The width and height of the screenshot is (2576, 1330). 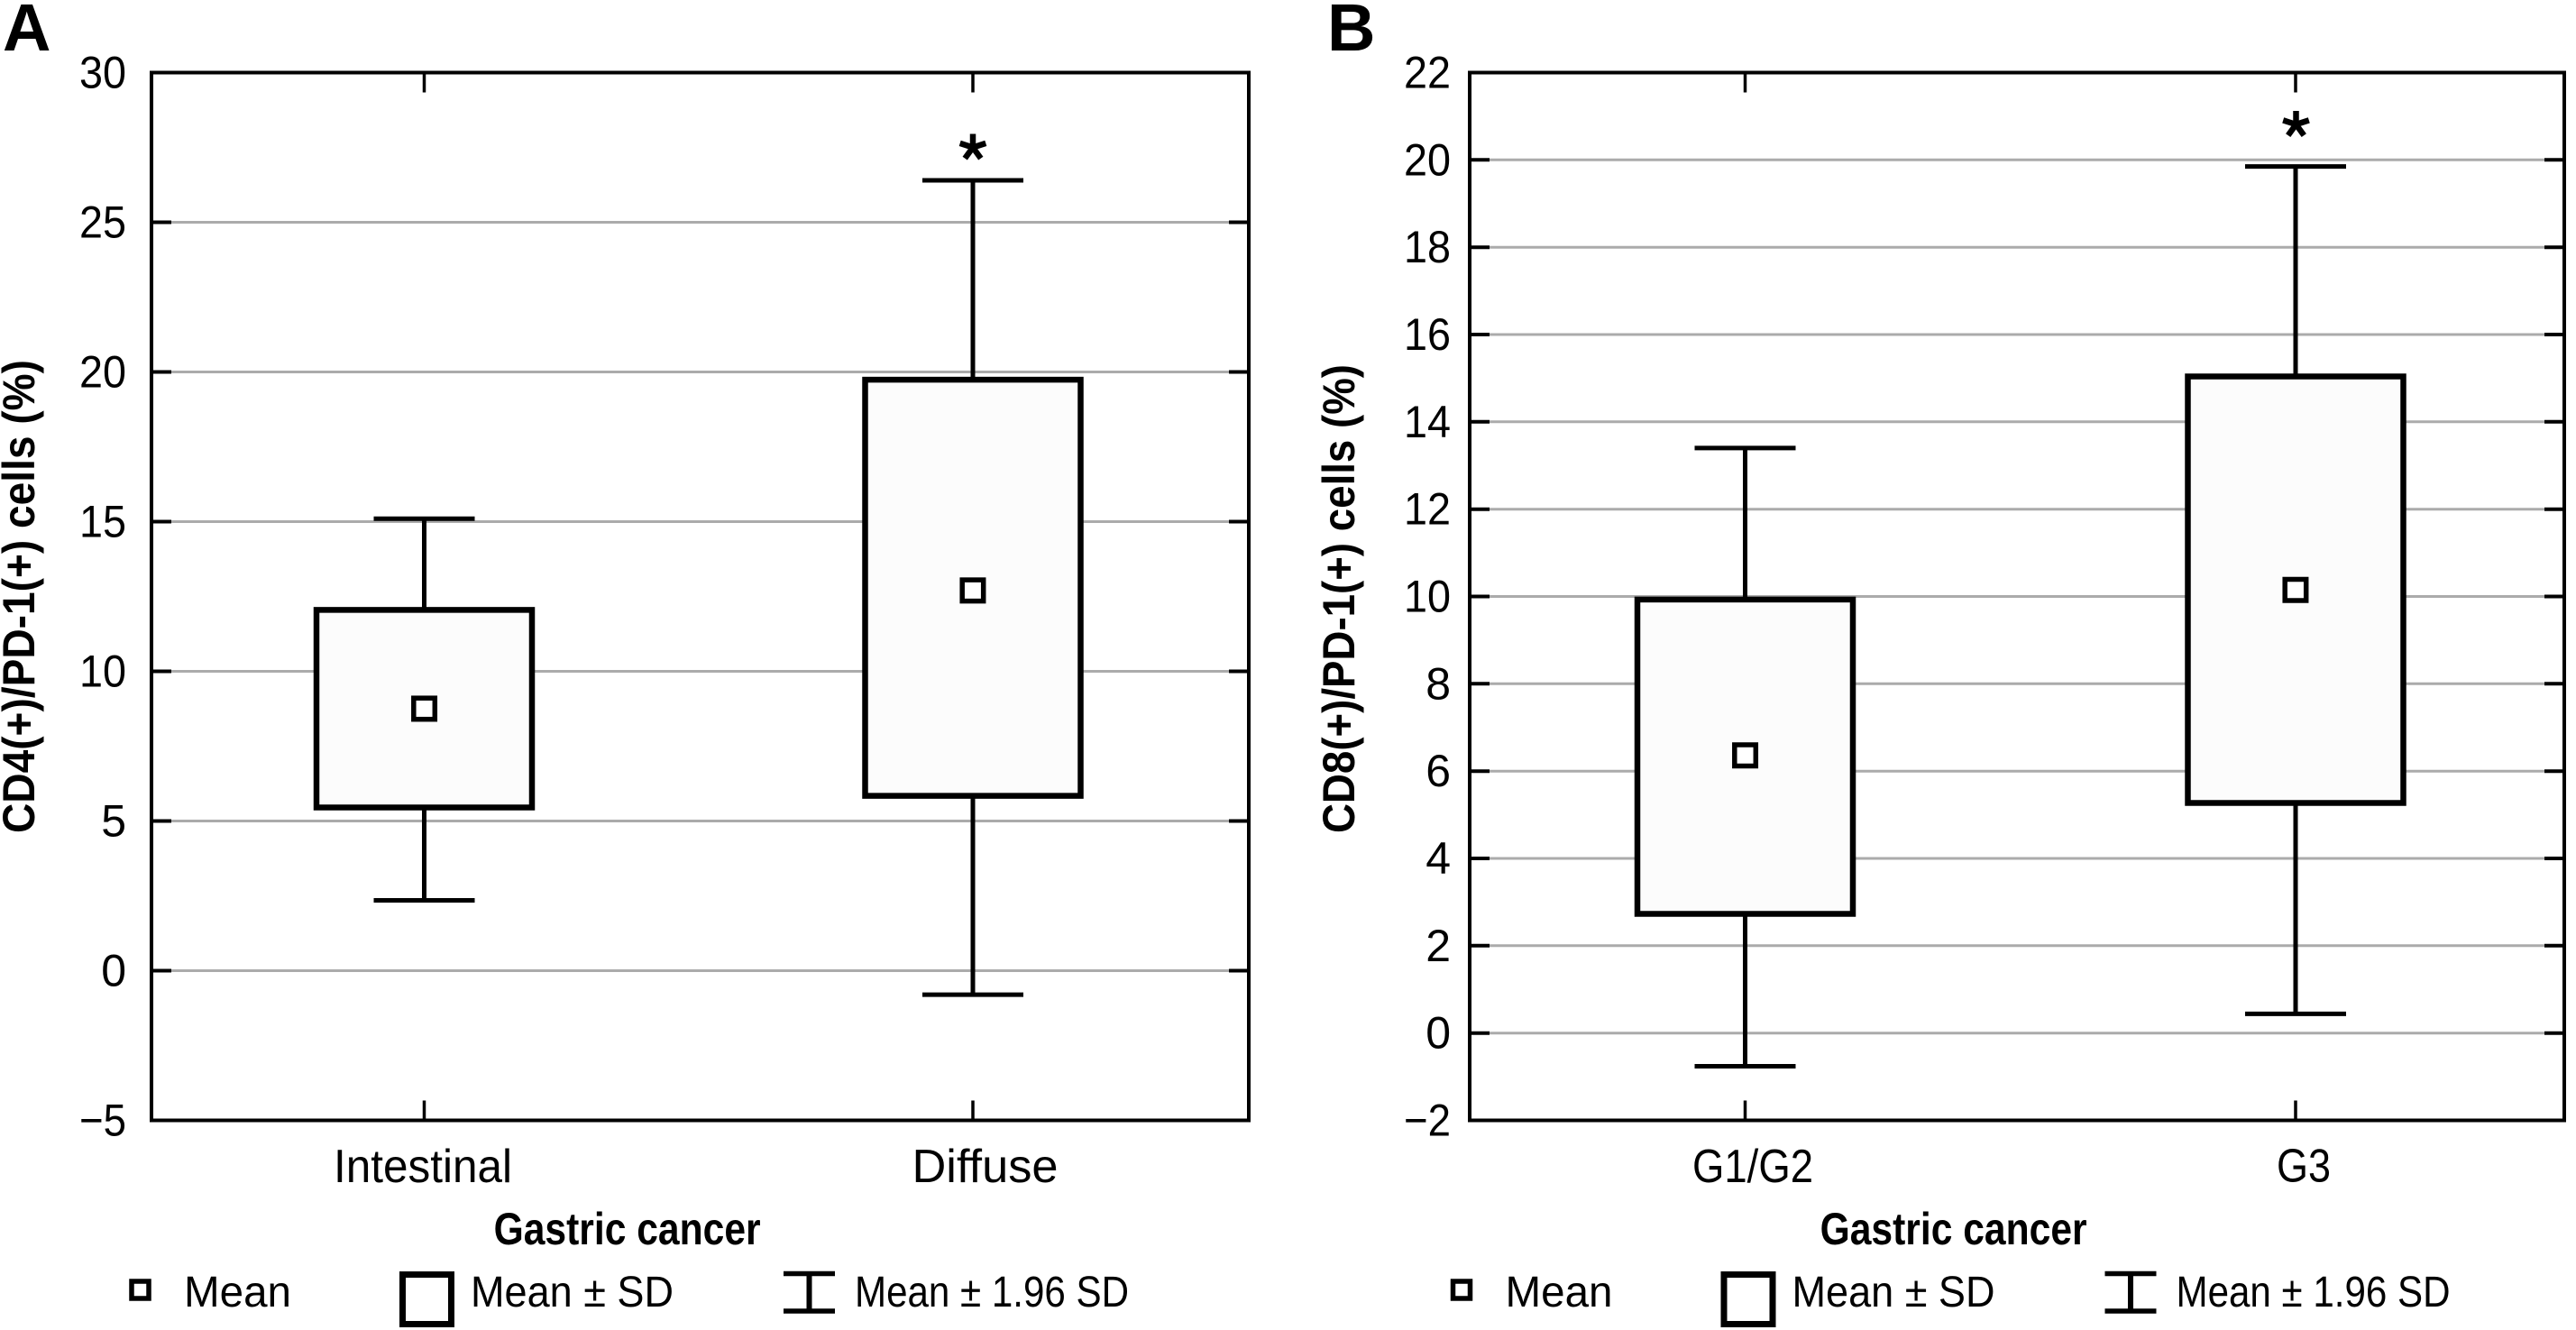 What do you see at coordinates (1438, 858) in the screenshot?
I see `svg-text: 4` at bounding box center [1438, 858].